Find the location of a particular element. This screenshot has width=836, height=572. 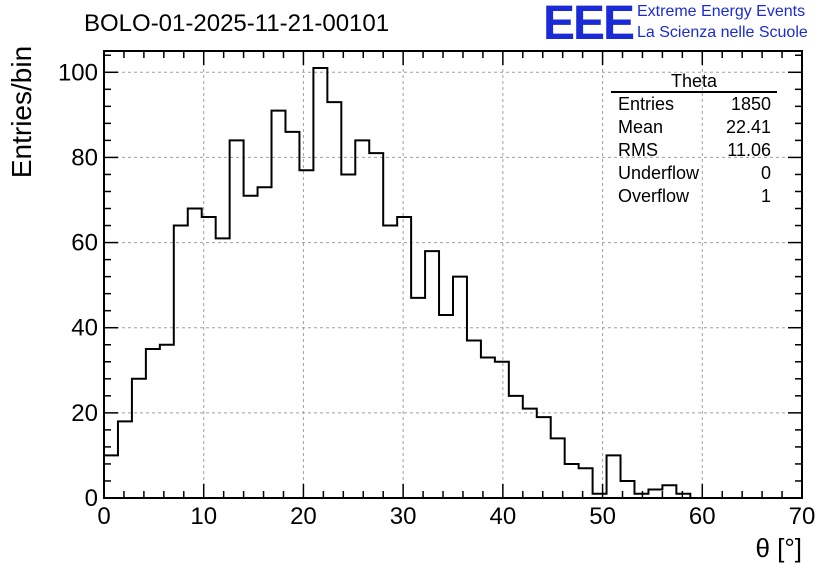

stats-row-rms: RMS 11.06 is located at coordinates (694, 150).